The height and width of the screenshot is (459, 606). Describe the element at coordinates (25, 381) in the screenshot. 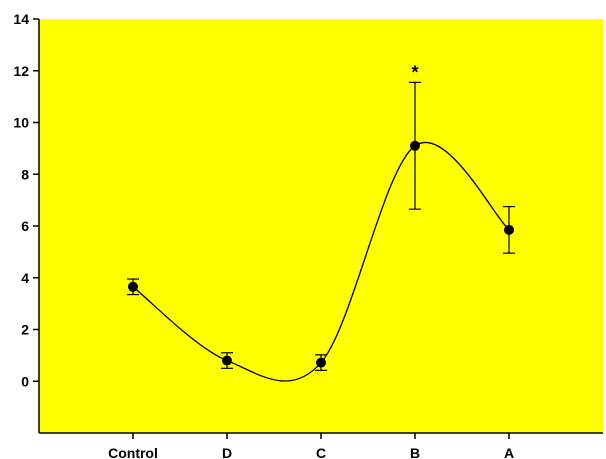

I see `y-tick-label: 0` at that location.